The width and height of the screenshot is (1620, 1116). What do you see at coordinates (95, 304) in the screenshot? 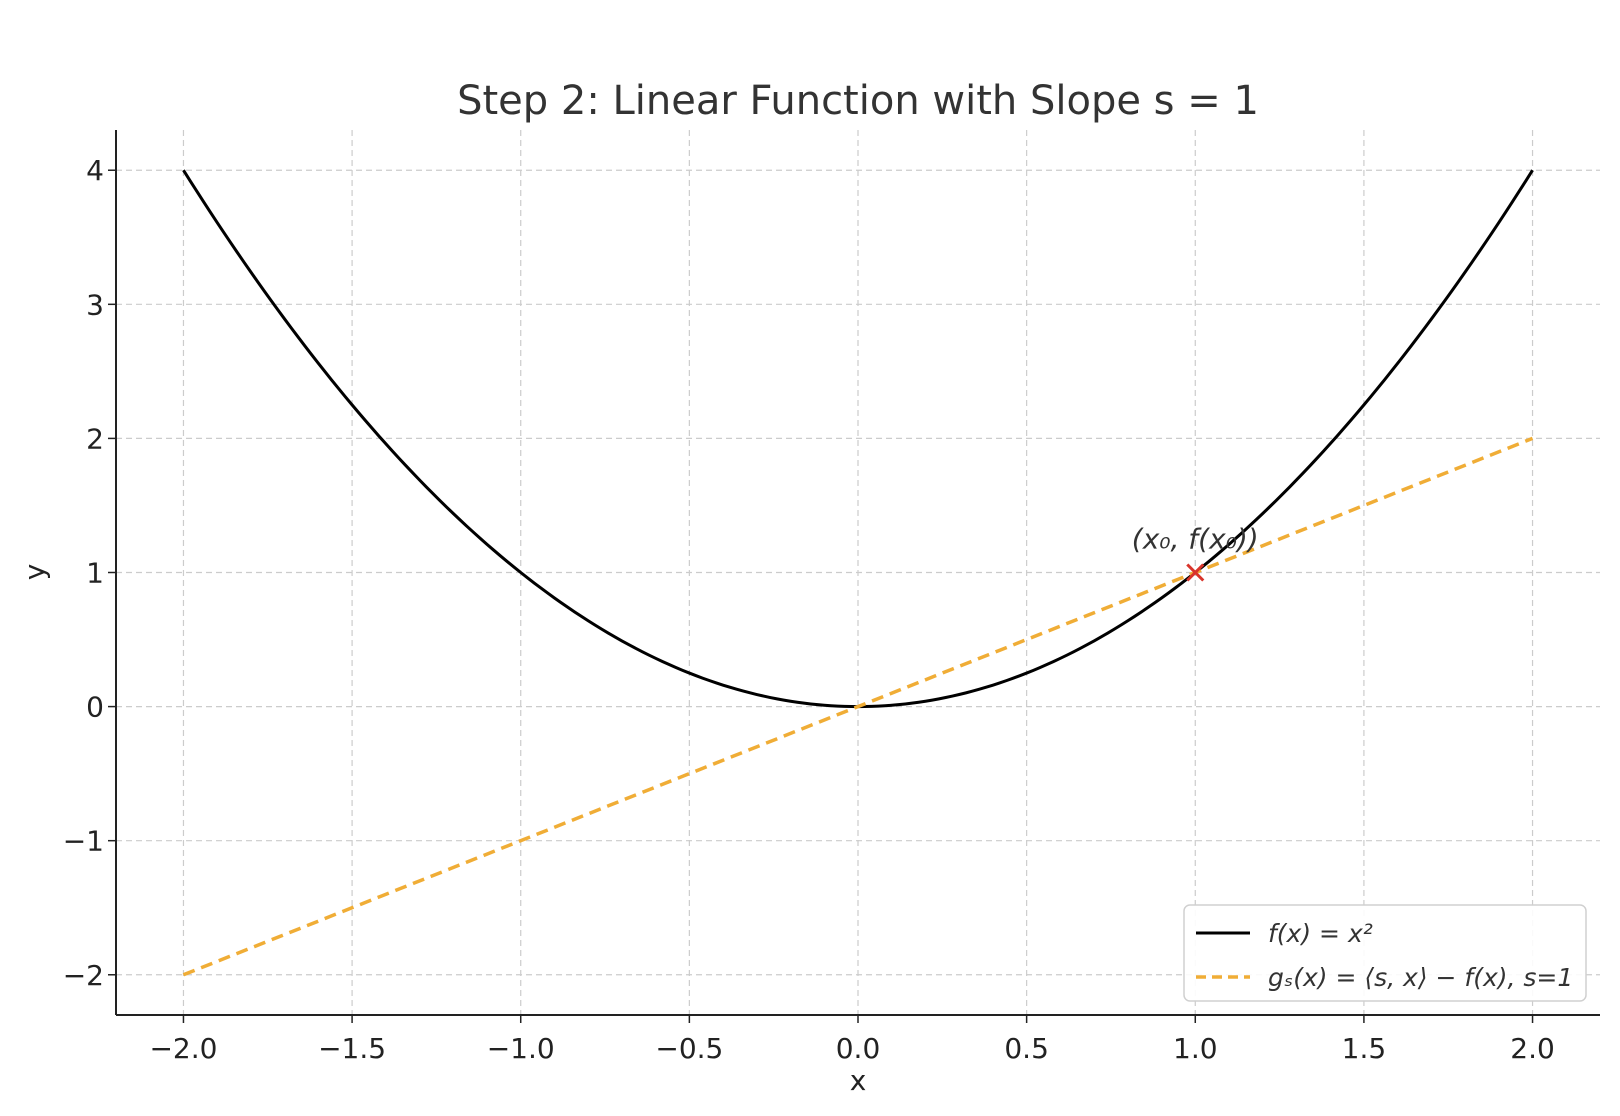
I see `y-tick-label: 3` at bounding box center [95, 304].